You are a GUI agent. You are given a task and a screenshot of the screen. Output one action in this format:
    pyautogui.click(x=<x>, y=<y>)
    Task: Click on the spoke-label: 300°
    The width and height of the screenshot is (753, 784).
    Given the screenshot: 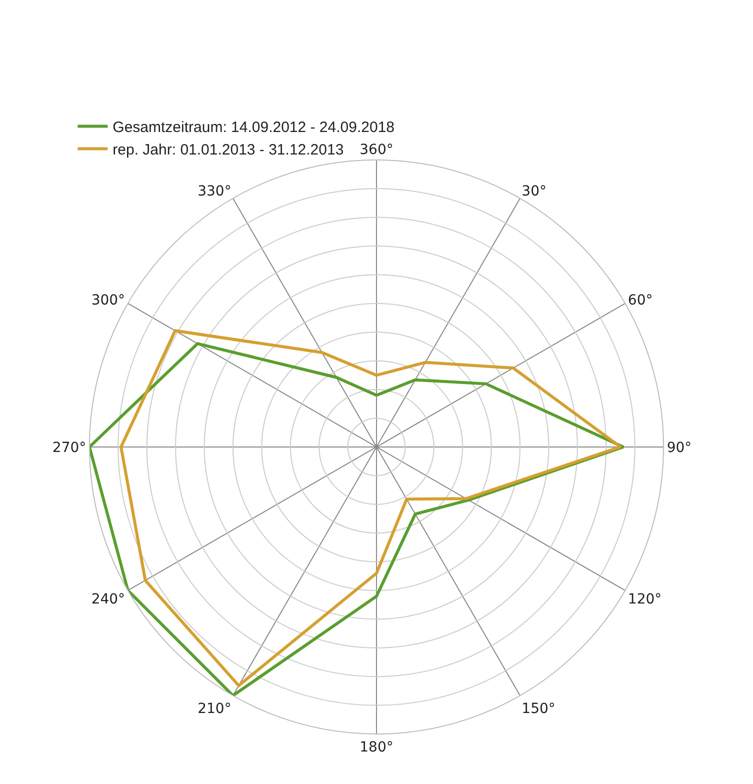 What is the action you would take?
    pyautogui.click(x=108, y=300)
    